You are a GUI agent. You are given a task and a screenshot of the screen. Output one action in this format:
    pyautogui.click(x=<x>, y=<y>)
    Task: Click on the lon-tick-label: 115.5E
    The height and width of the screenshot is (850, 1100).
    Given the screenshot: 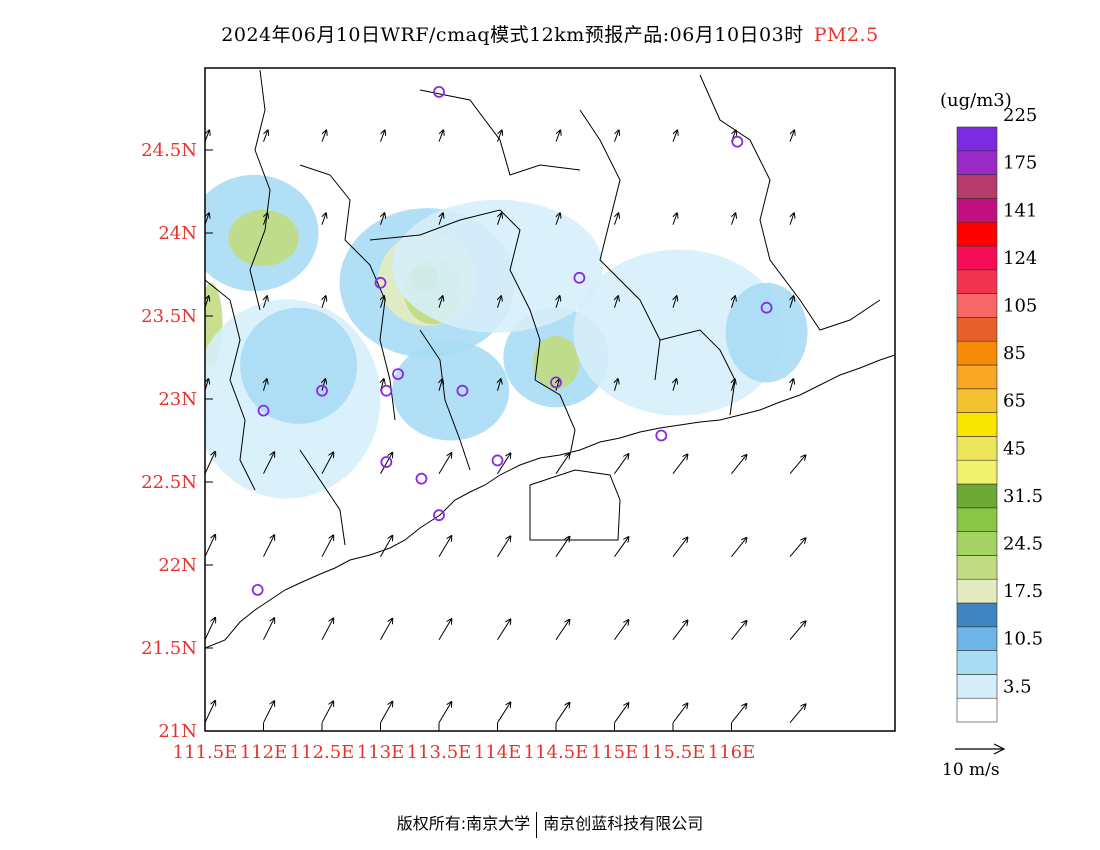 What is the action you would take?
    pyautogui.click(x=673, y=752)
    